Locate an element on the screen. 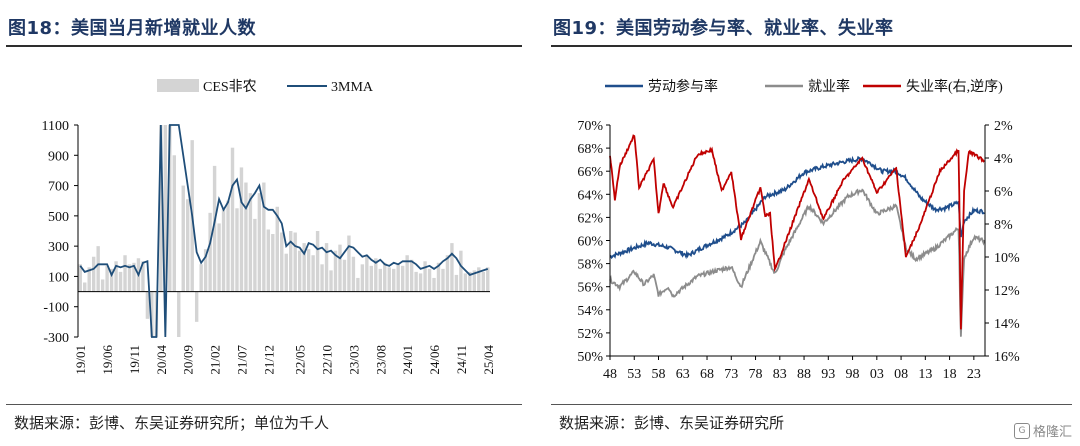 The height and width of the screenshot is (446, 1080). left-source: 数据来源：彭博、东吴证券研究所；单位为千人 is located at coordinates (172, 423).